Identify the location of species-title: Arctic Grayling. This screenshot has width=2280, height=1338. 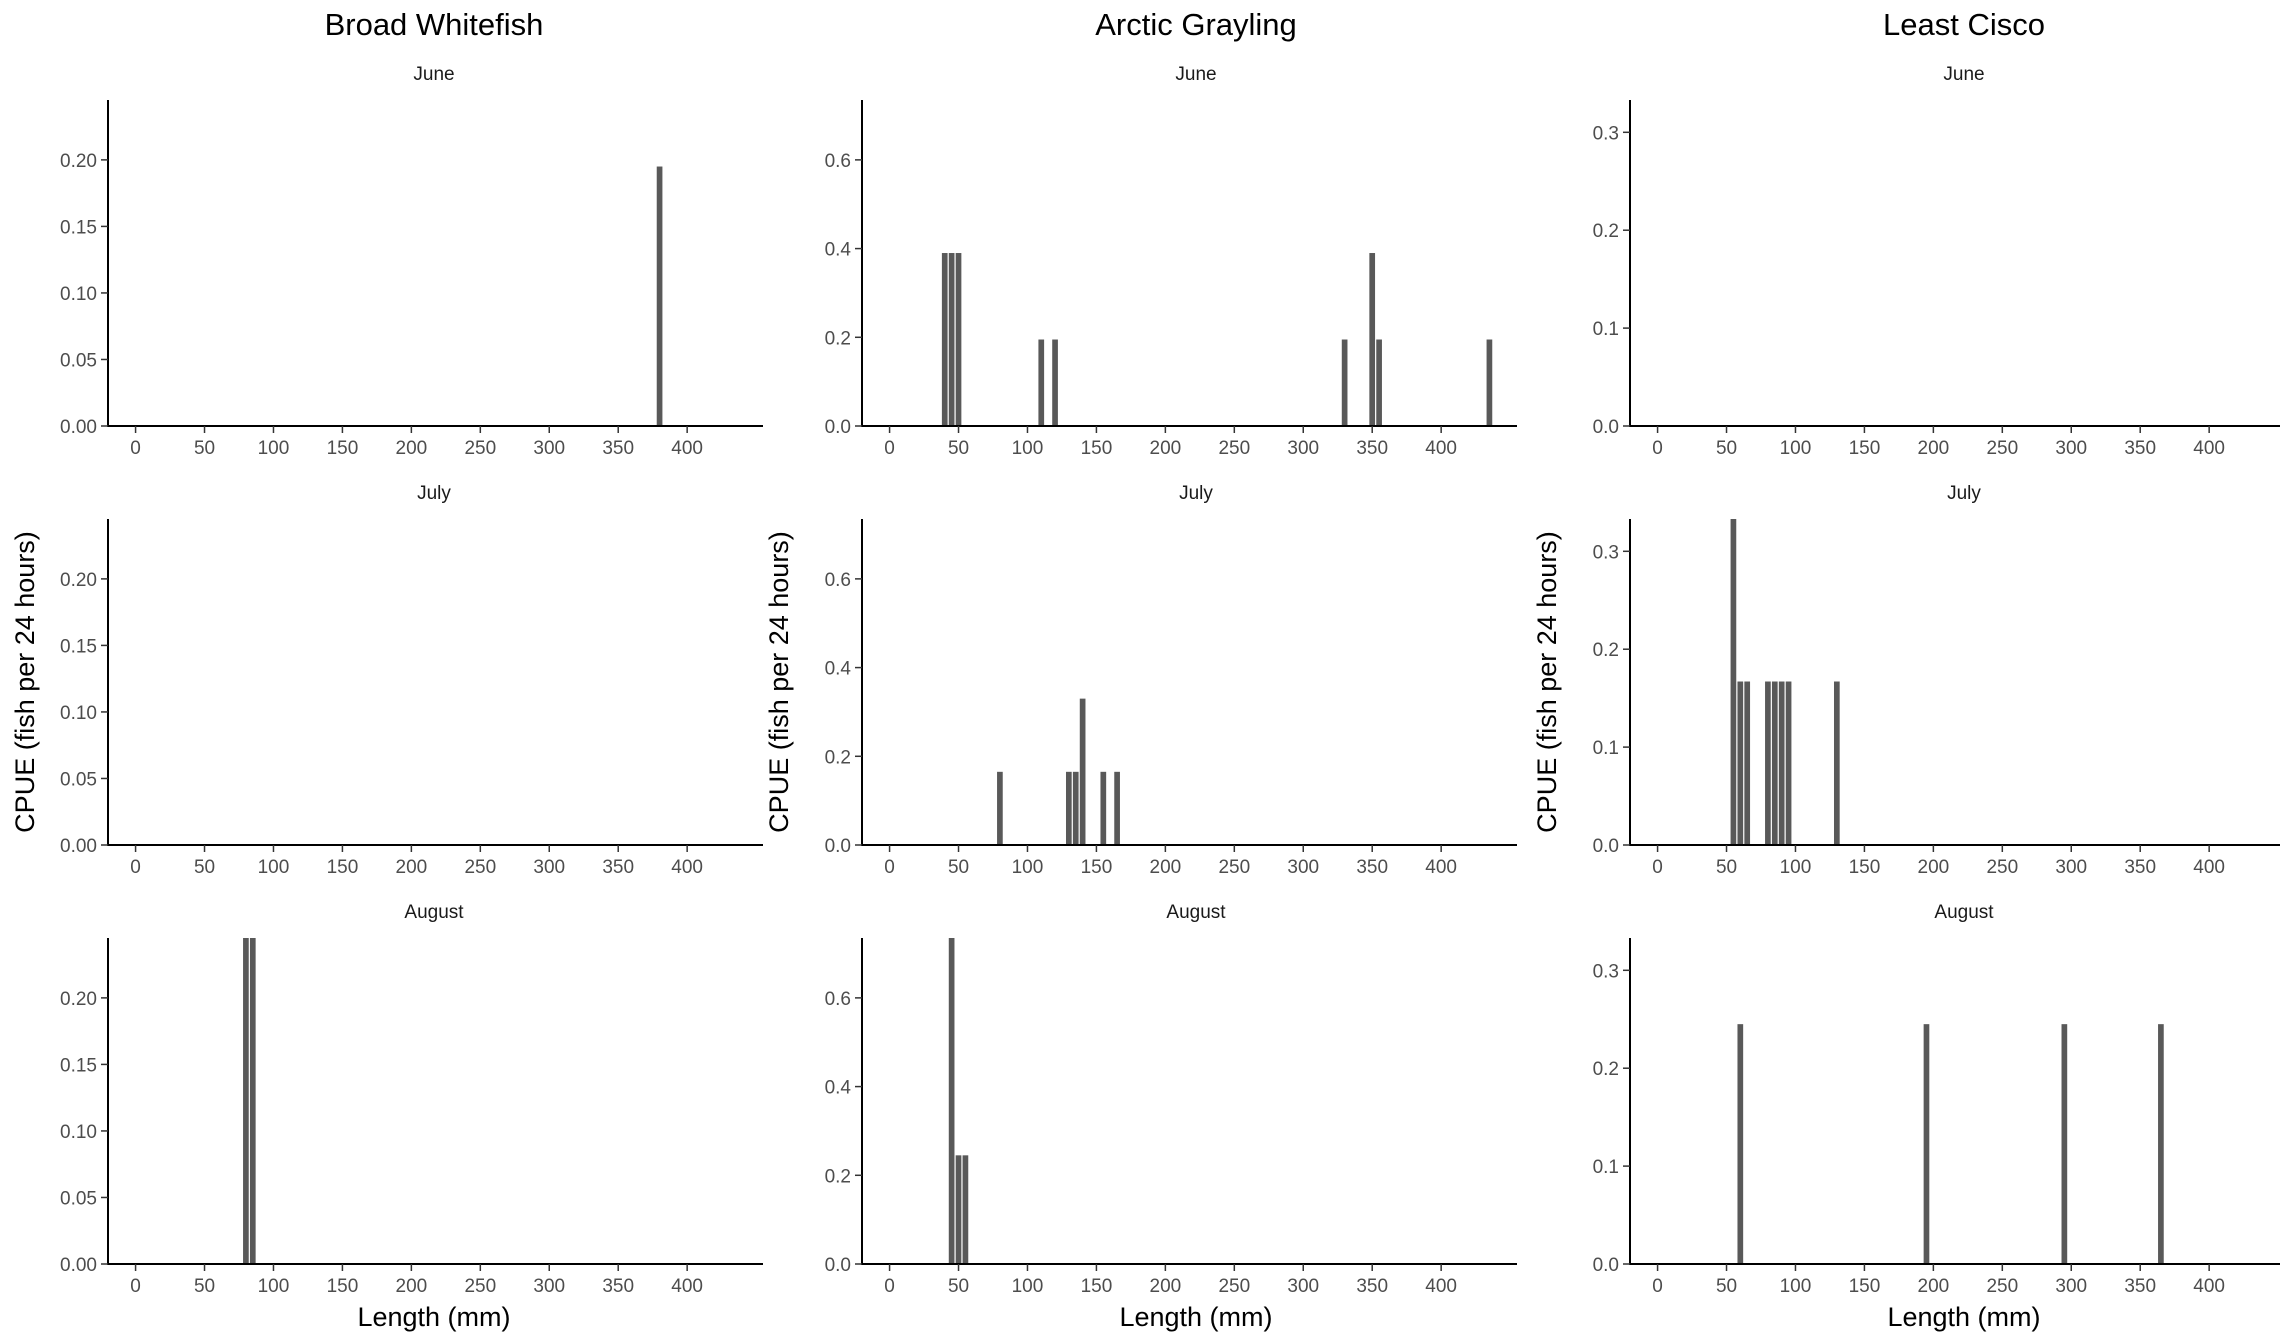
(1196, 24).